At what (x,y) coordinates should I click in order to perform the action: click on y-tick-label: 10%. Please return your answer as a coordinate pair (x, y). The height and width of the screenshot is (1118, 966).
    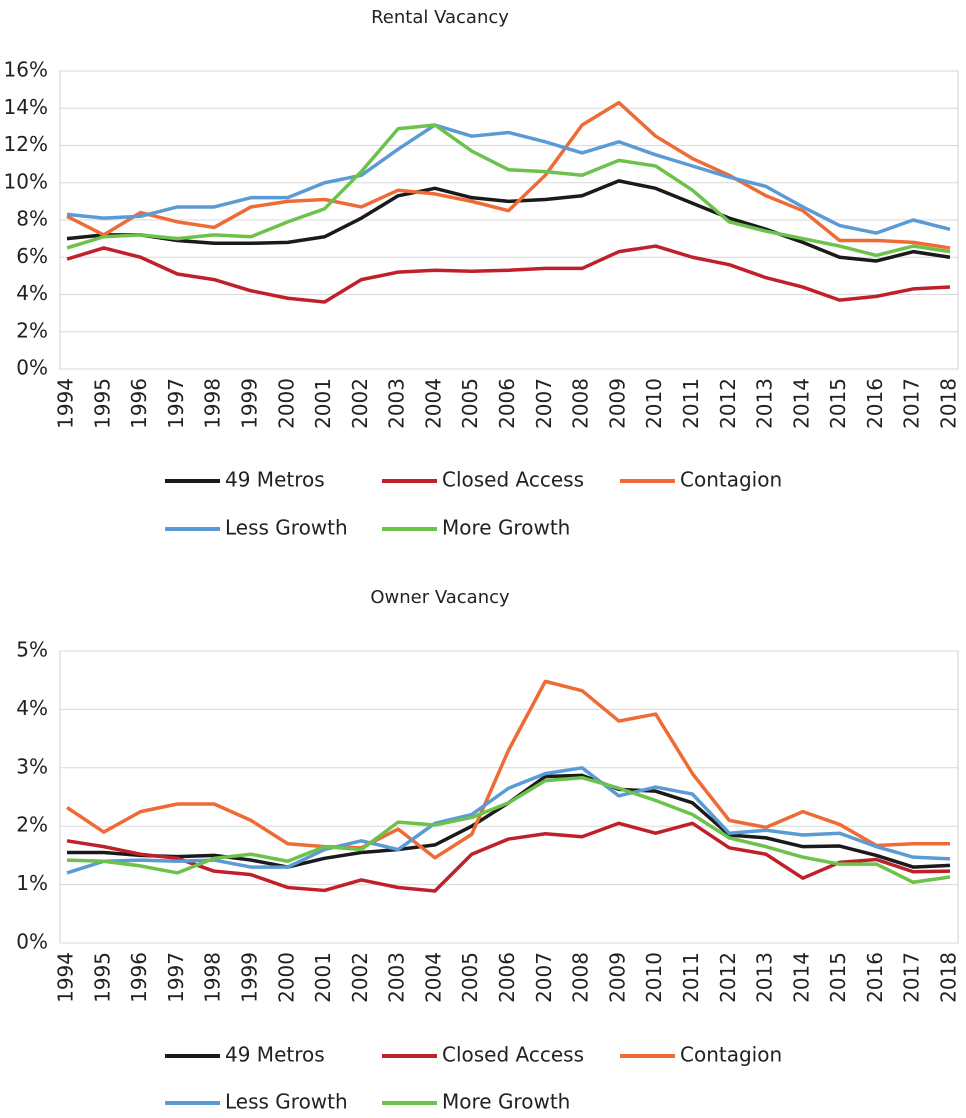
    Looking at the image, I should click on (26, 181).